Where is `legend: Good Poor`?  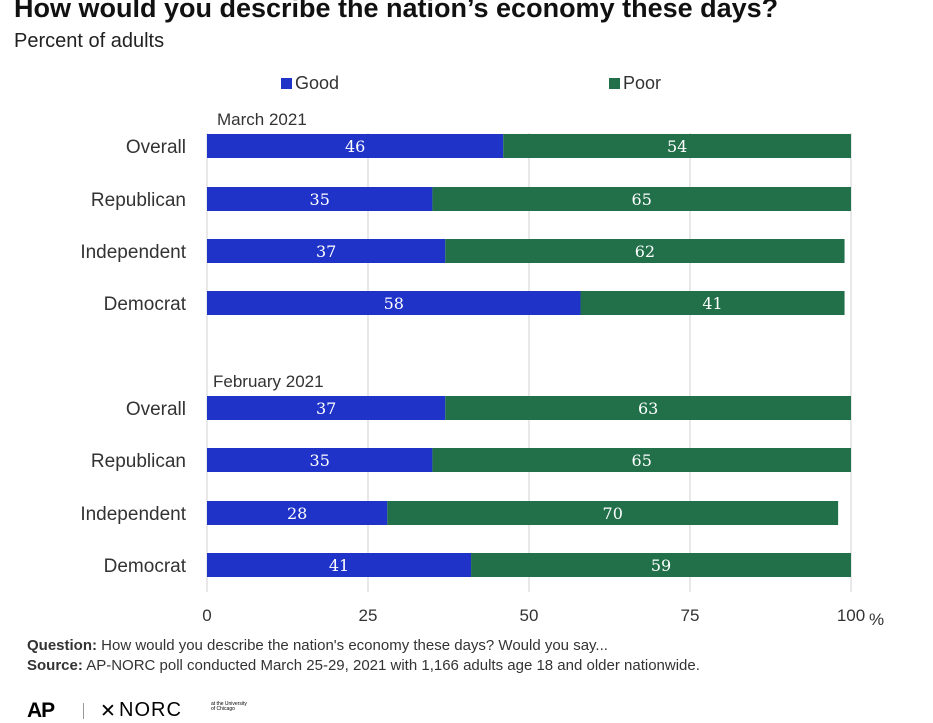
legend: Good Poor is located at coordinates (471, 83).